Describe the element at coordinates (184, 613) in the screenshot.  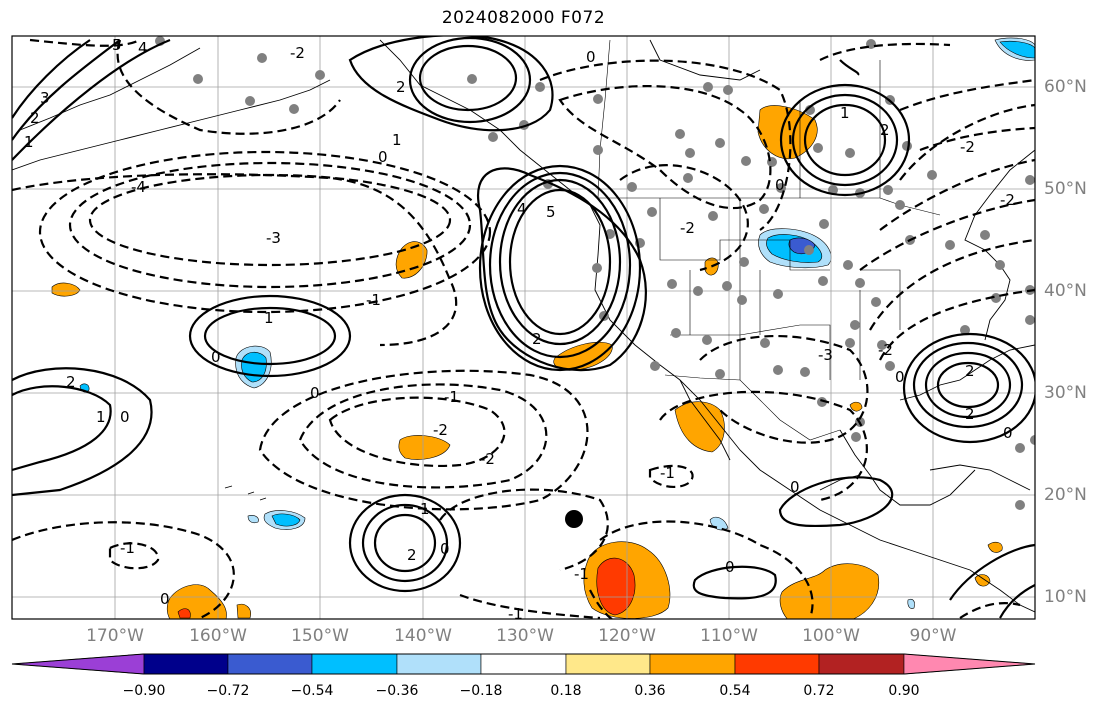
I see `shade-red-area` at that location.